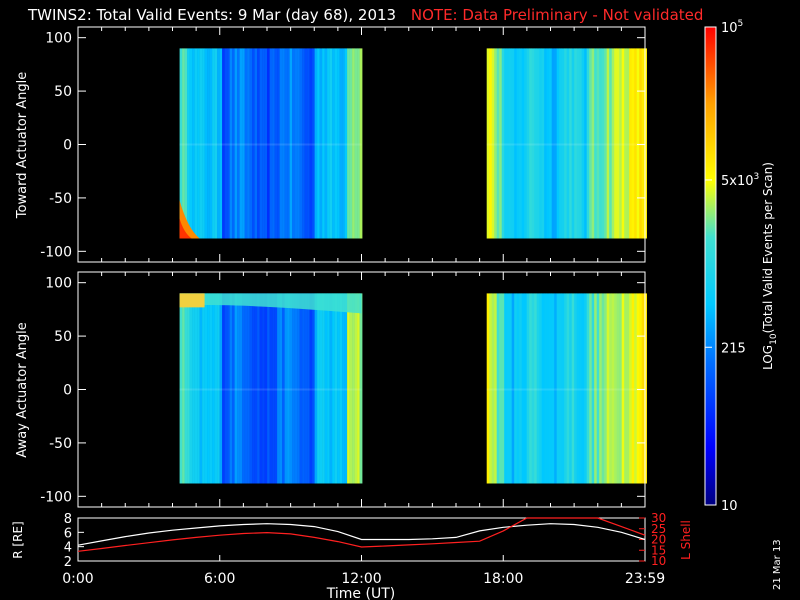  What do you see at coordinates (60, 444) in the screenshot?
I see `ytick-label: -50` at bounding box center [60, 444].